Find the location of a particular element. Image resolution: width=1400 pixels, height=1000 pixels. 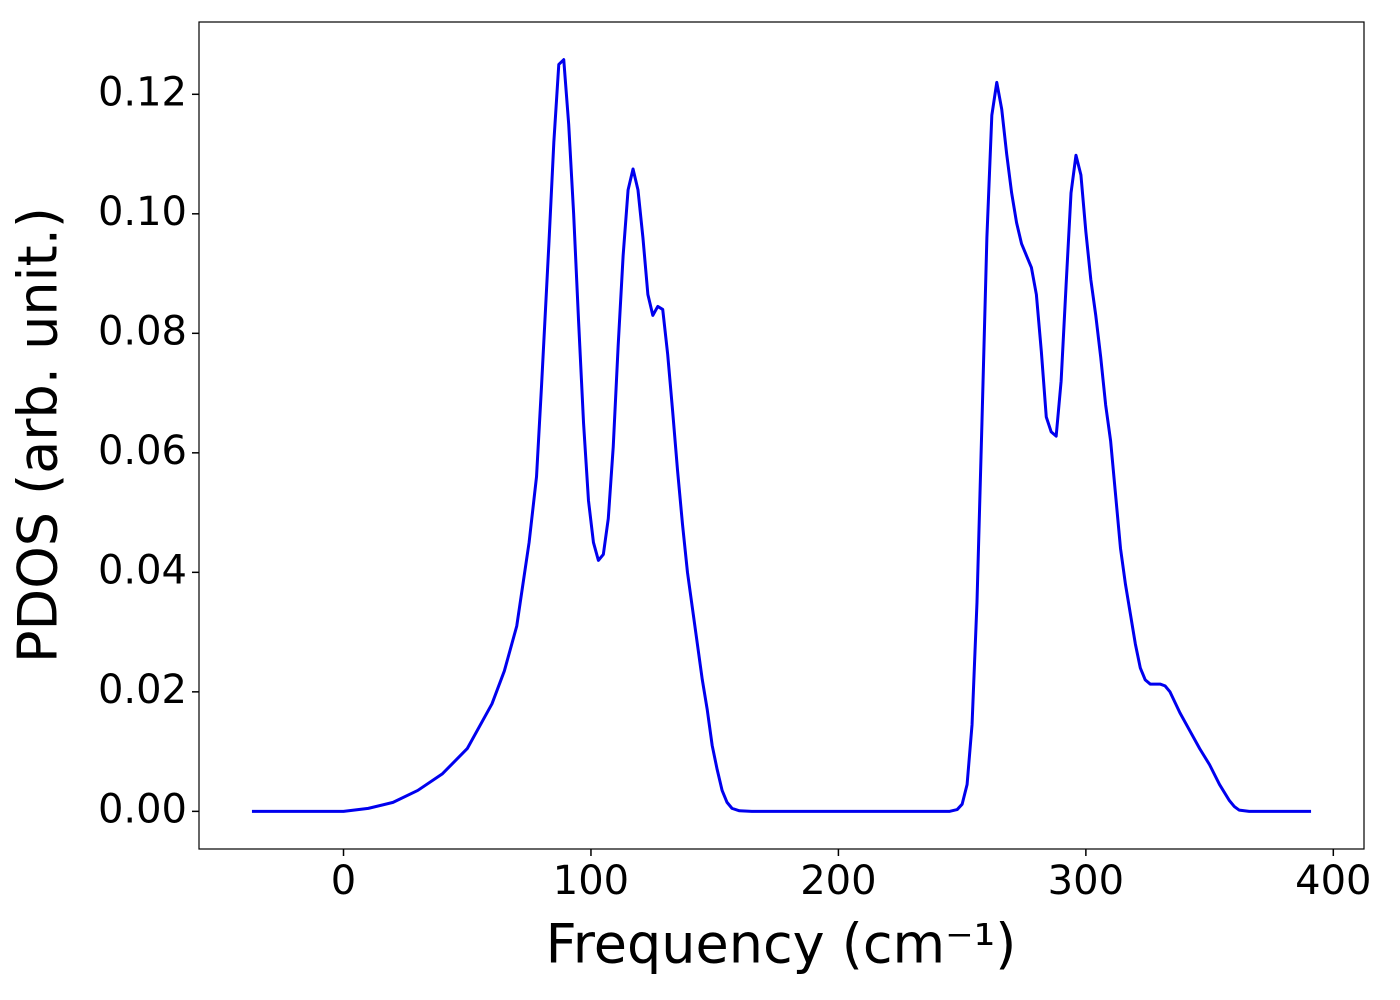

y-axis-label: PDOS (arb. unit.) is located at coordinates (38, 435).